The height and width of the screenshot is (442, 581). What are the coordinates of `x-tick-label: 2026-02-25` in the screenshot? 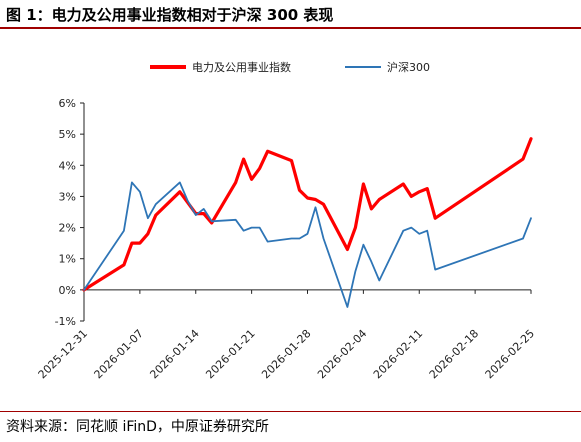 It's located at (510, 354).